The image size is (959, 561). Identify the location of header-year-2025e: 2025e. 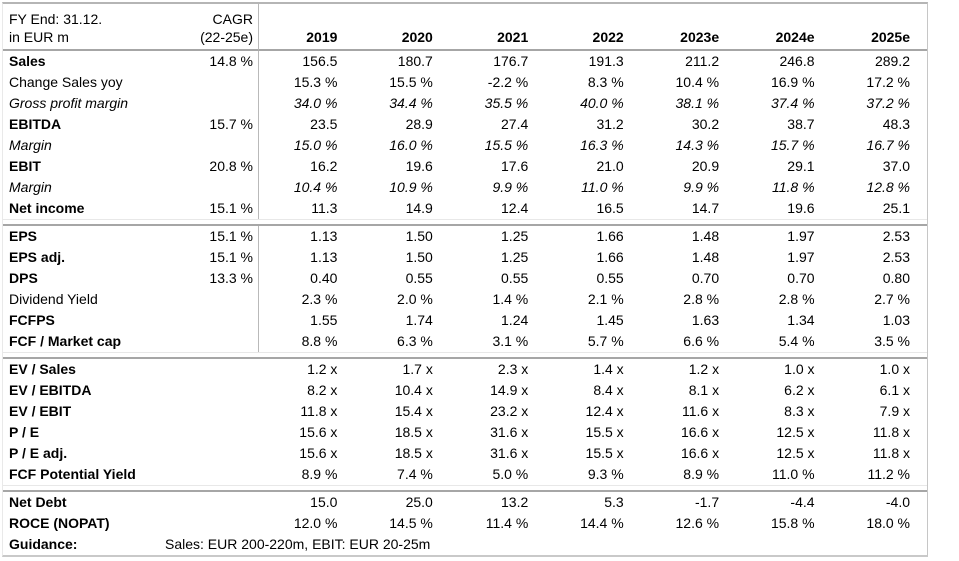
(879, 27).